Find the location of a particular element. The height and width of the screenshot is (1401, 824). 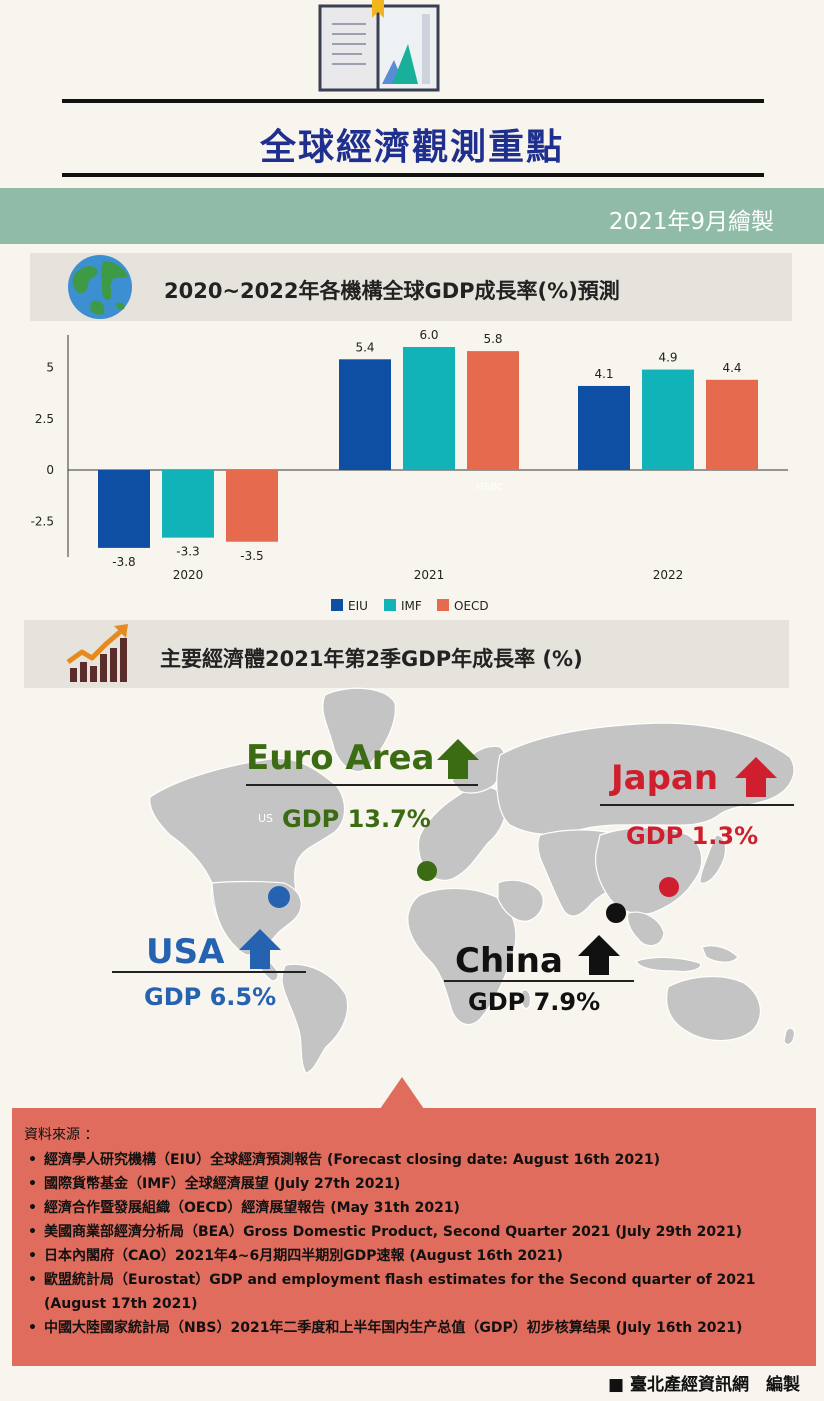

bar-eiu-2021 is located at coordinates (365, 414).